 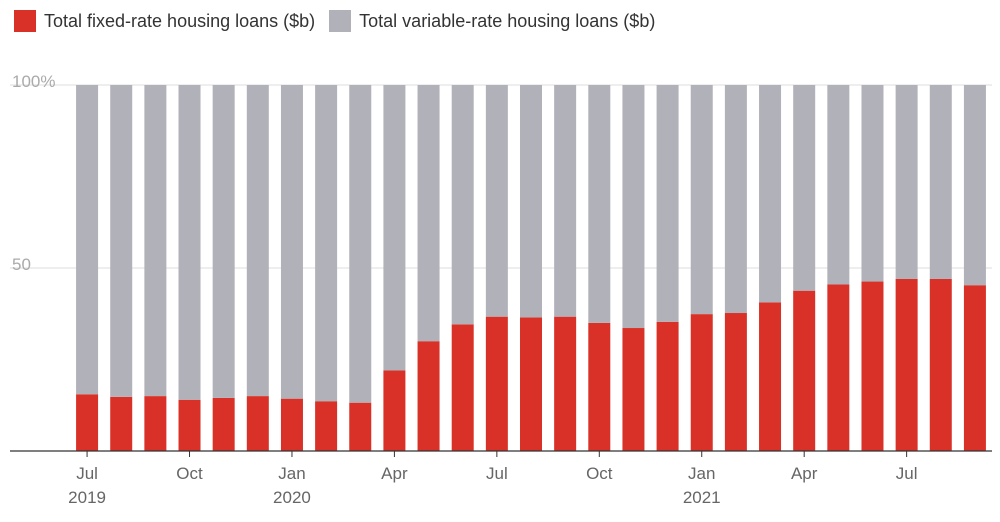 What do you see at coordinates (599, 473) in the screenshot?
I see `x-tick-label-15: Oct` at bounding box center [599, 473].